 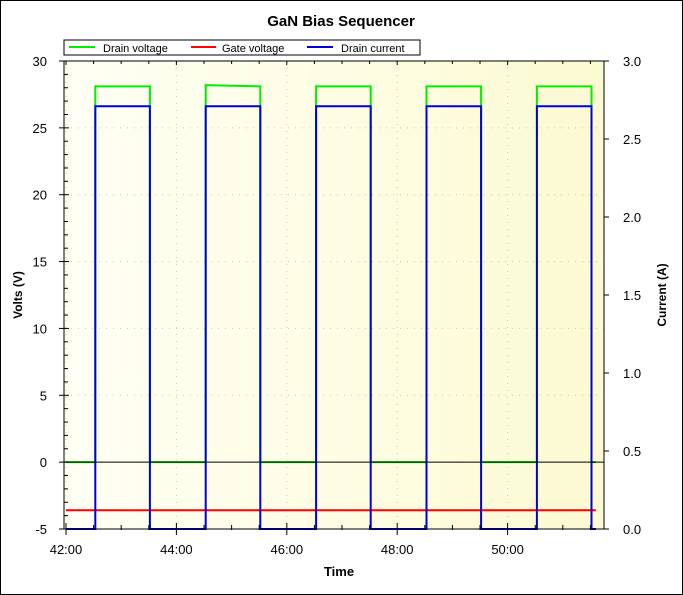 What do you see at coordinates (253, 49) in the screenshot?
I see `legend-label-gate-voltage: Gate voltage` at bounding box center [253, 49].